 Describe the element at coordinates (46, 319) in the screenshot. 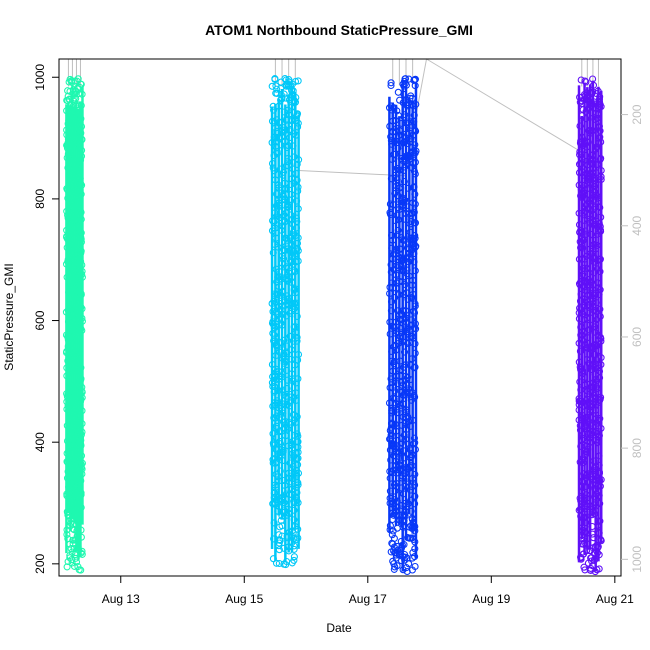

I see `y-axis: 200 400 600 800 1000` at that location.